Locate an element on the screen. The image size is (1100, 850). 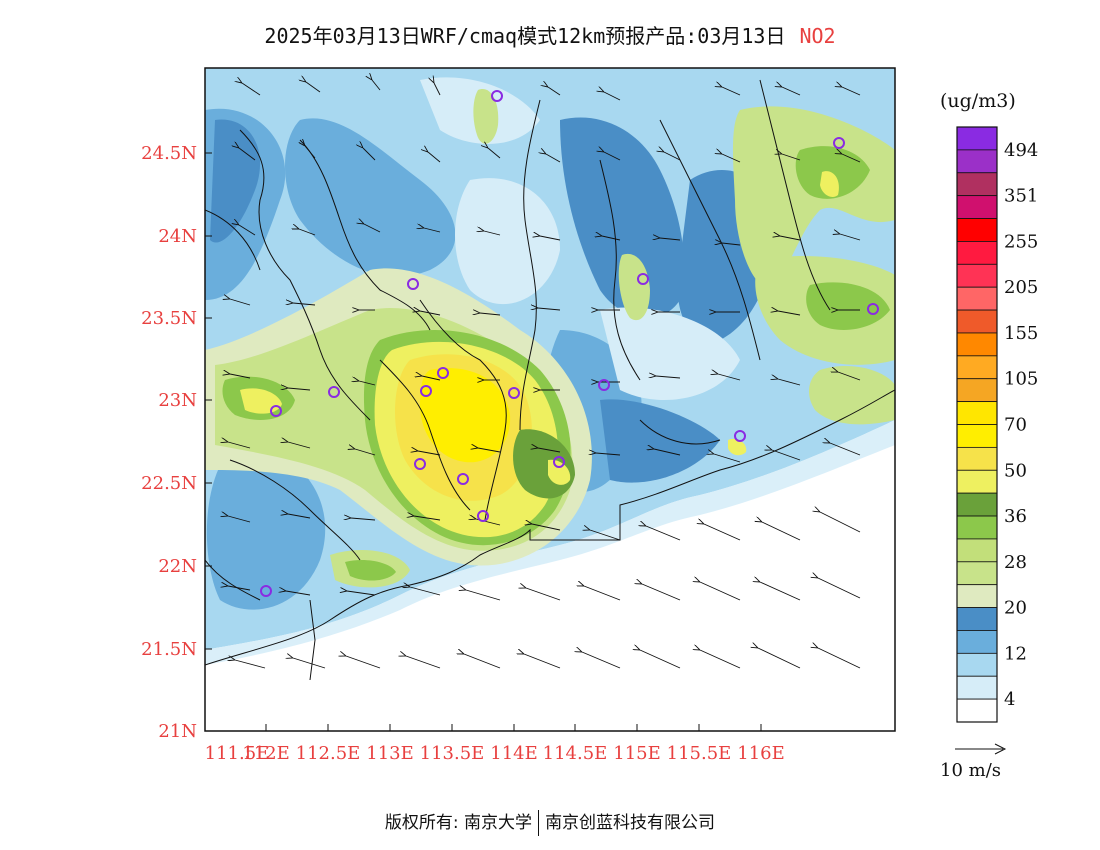
lon-tick-label: 115E is located at coordinates (637, 753).